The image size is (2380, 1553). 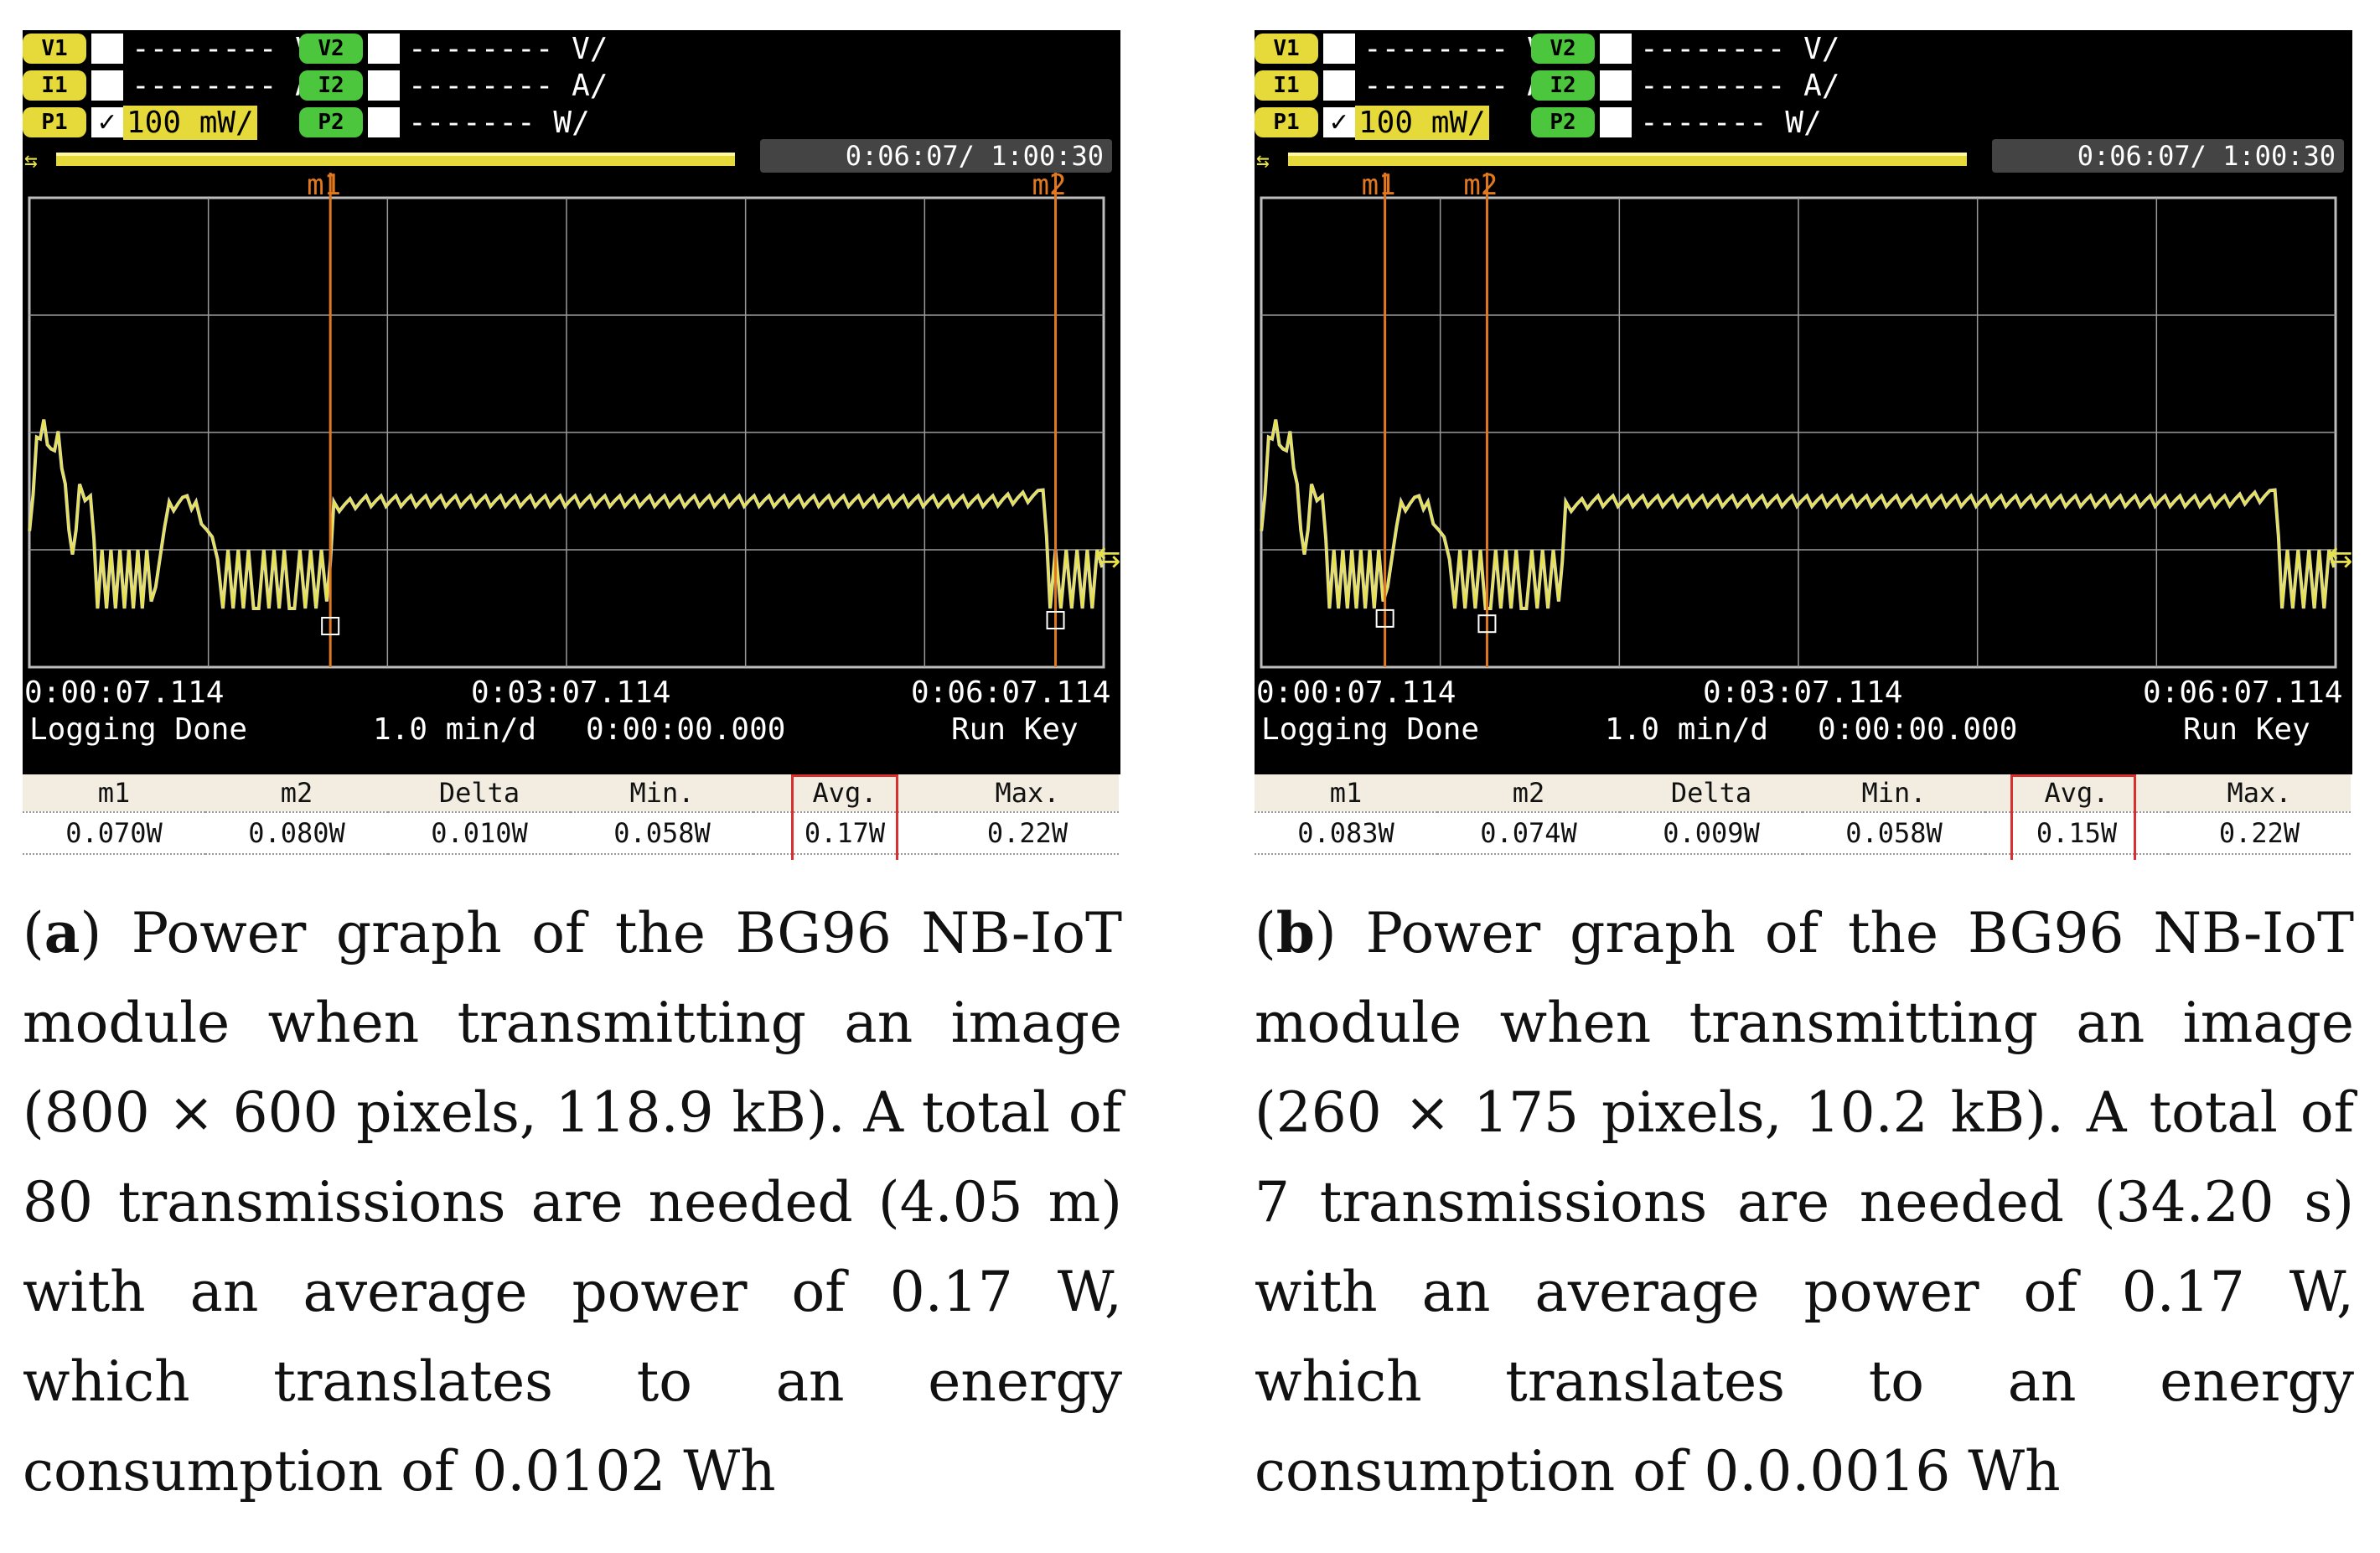 What do you see at coordinates (662, 817) in the screenshot?
I see `table-col-min: Min. 0.058W 1.77m` at bounding box center [662, 817].